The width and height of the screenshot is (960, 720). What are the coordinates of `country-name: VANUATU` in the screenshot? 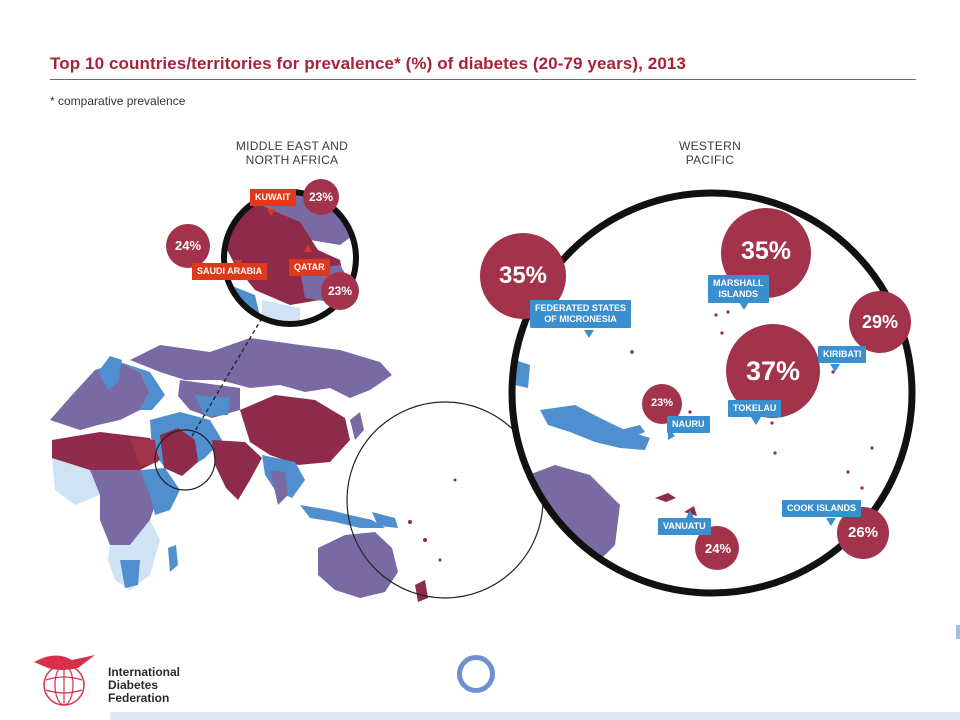 It's located at (684, 526).